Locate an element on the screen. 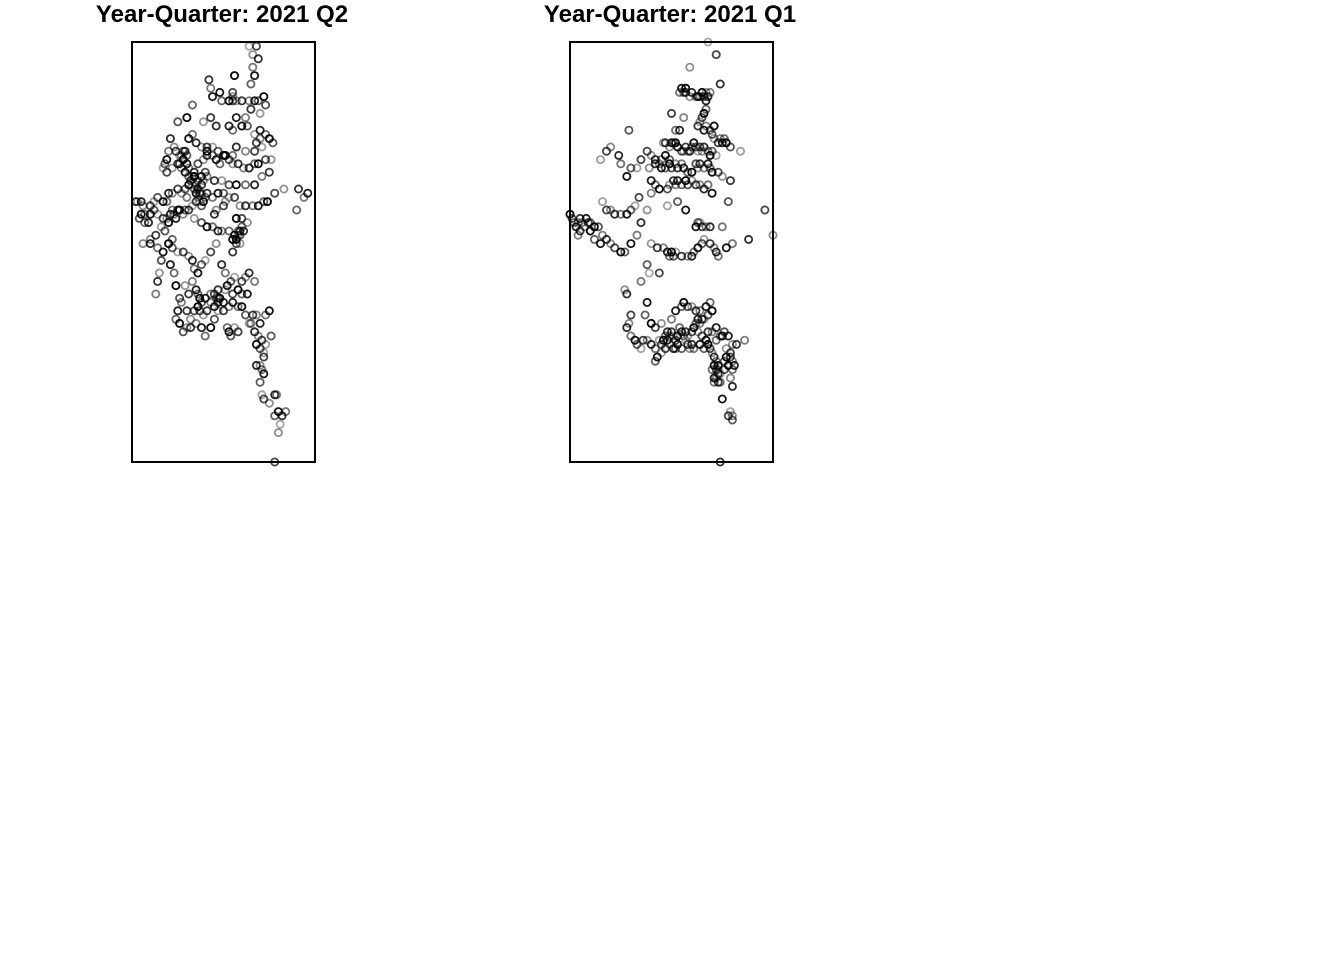 The image size is (1344, 960). plot-frame-2021-q2 is located at coordinates (223, 252).